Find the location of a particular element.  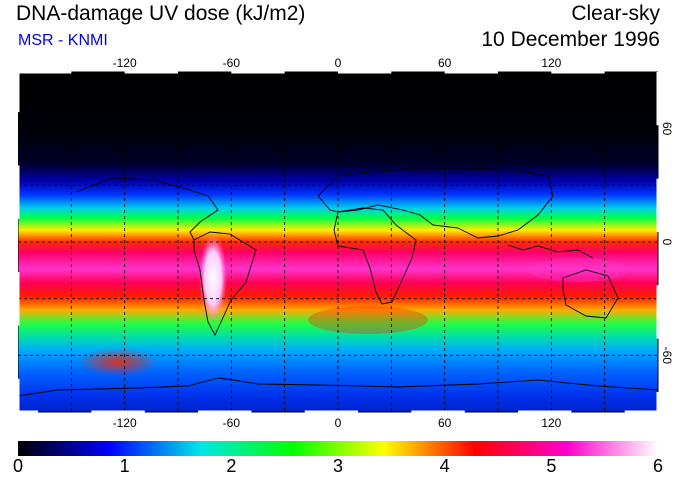

australia-coast is located at coordinates (590, 294).